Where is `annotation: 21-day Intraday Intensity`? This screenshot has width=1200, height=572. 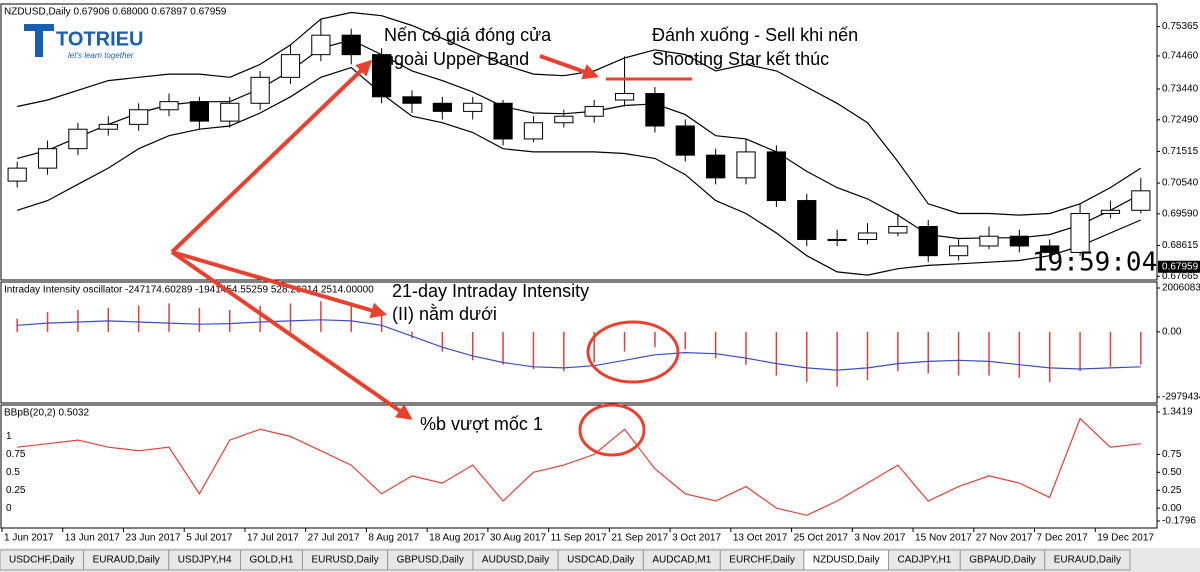 annotation: 21-day Intraday Intensity is located at coordinates (490, 291).